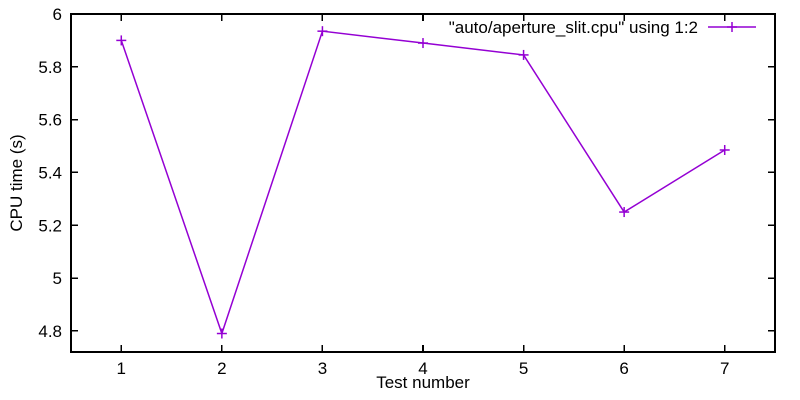 This screenshot has height=400, width=800. Describe the element at coordinates (423, 382) in the screenshot. I see `x-axis-title: Test number` at that location.